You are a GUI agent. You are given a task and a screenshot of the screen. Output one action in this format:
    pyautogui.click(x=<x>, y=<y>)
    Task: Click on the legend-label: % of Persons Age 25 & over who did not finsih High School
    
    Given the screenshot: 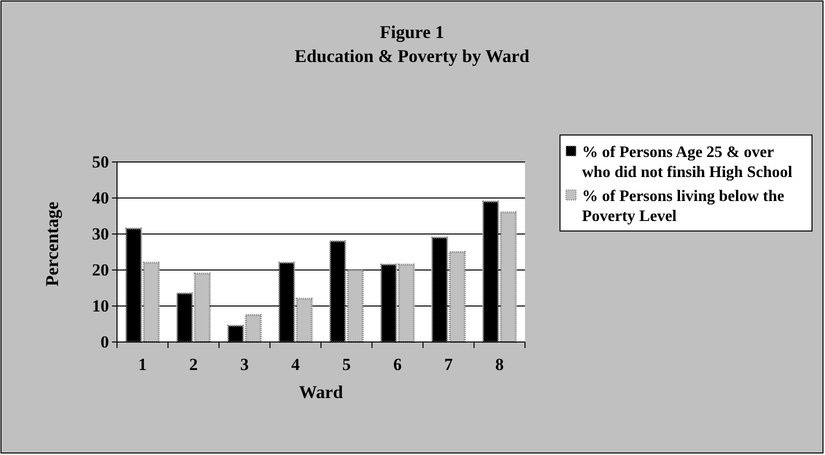 What is the action you would take?
    pyautogui.click(x=687, y=162)
    